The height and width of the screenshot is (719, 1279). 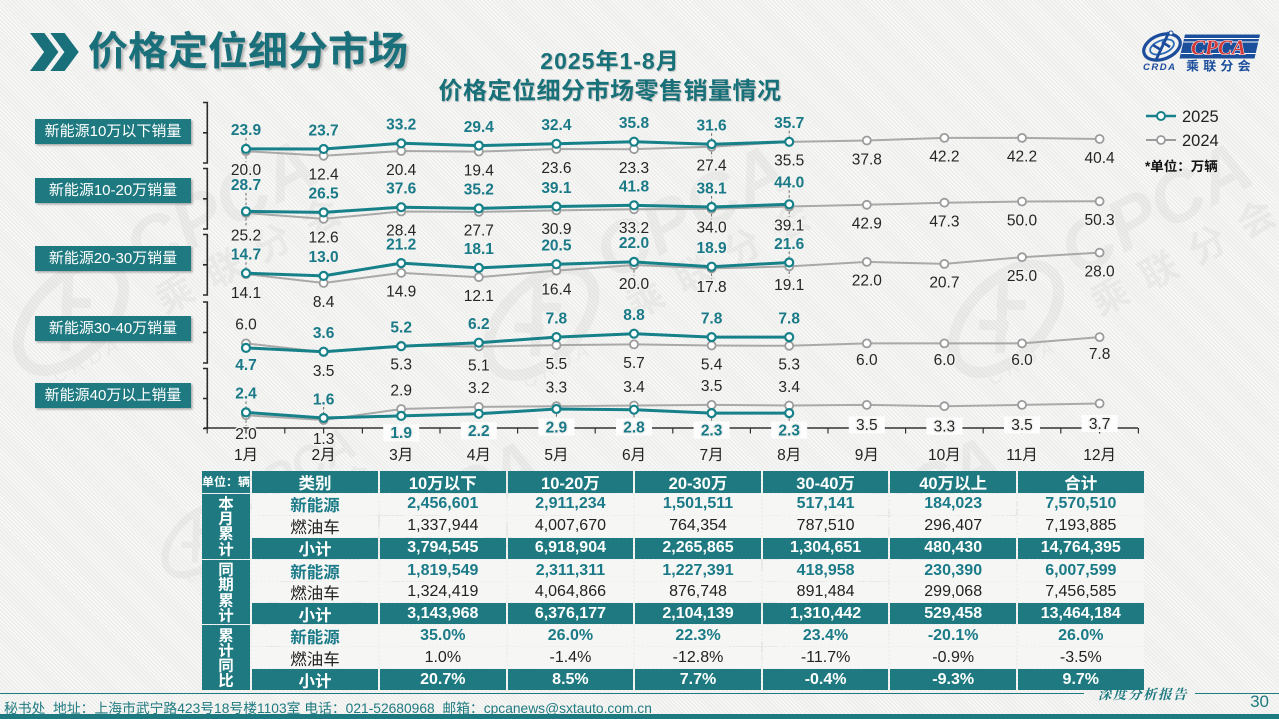 I want to click on svg-text: 3月, so click(x=401, y=455).